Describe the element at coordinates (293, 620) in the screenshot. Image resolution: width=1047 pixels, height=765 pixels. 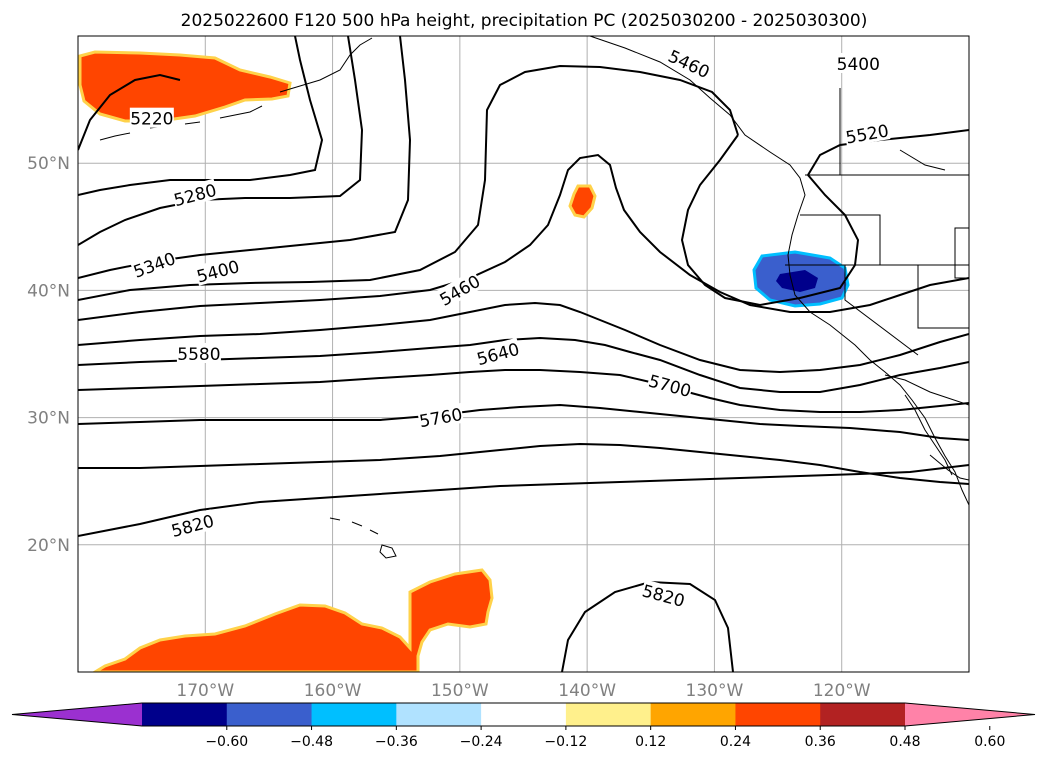
I see `precip-positive-south` at that location.